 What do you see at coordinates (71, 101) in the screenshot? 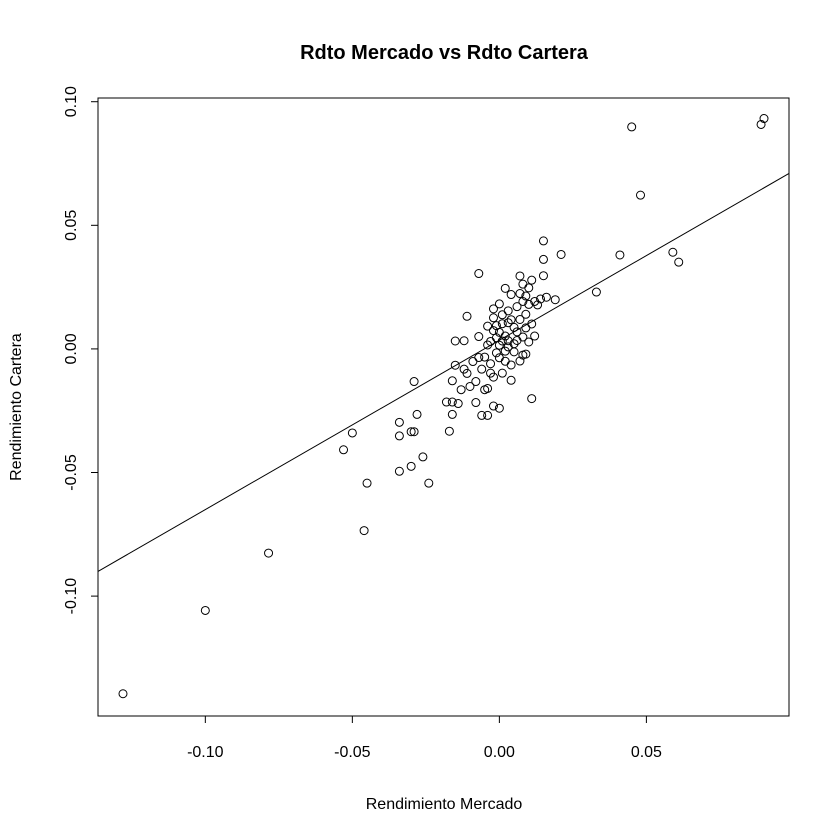
I see `y-tick-label: 0.10` at bounding box center [71, 101].